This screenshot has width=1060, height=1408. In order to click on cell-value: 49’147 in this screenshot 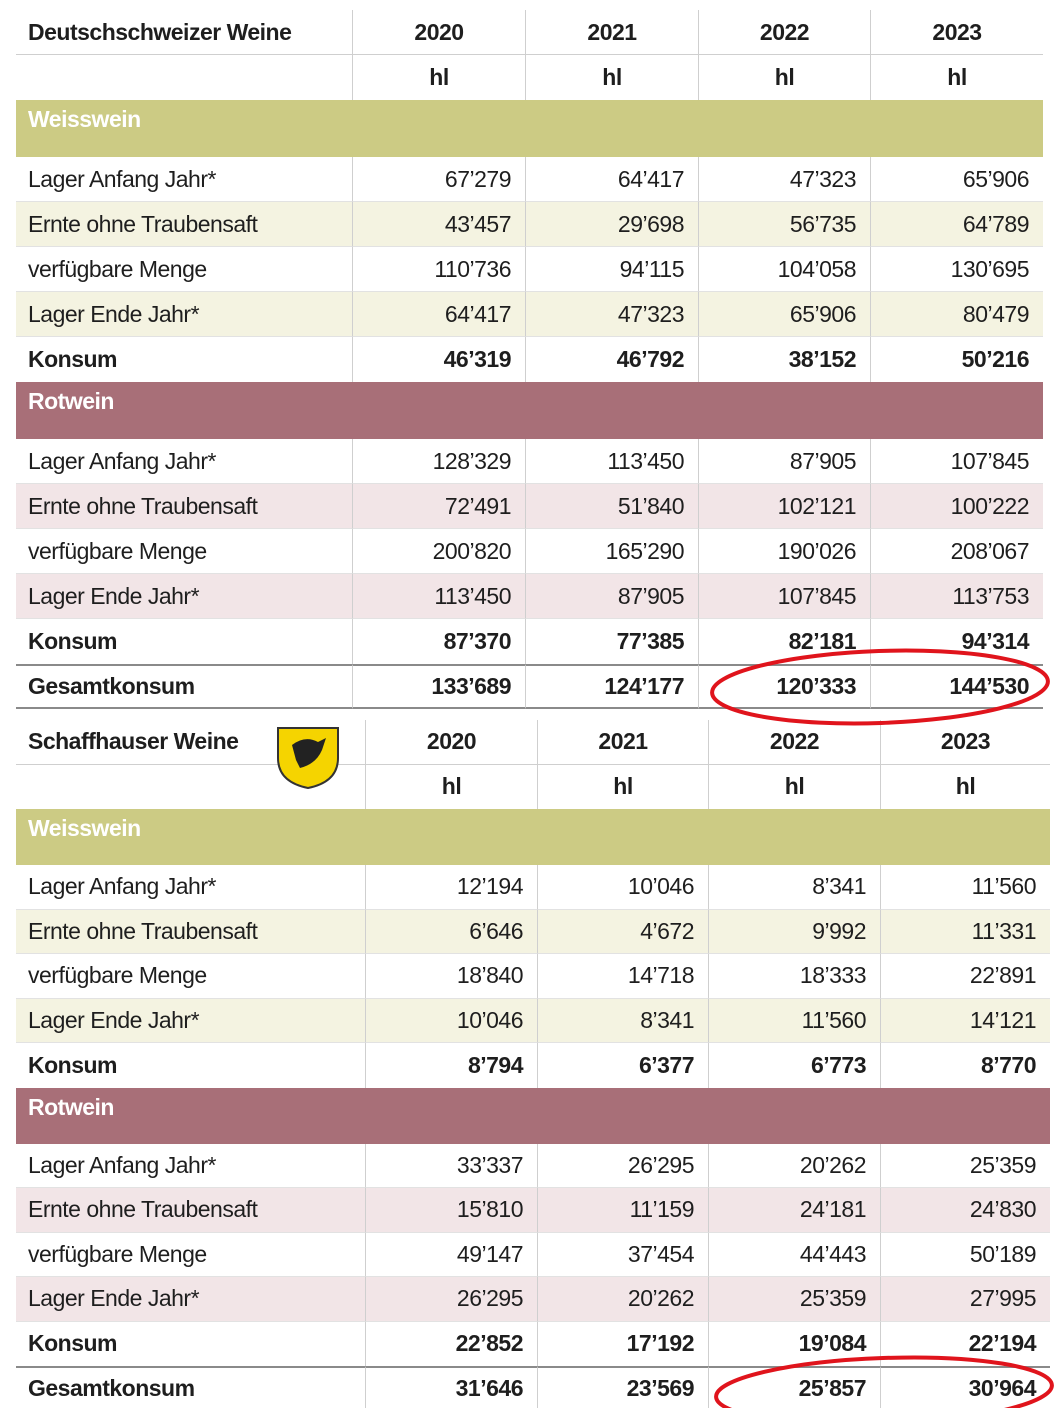, I will do `click(451, 1254)`.